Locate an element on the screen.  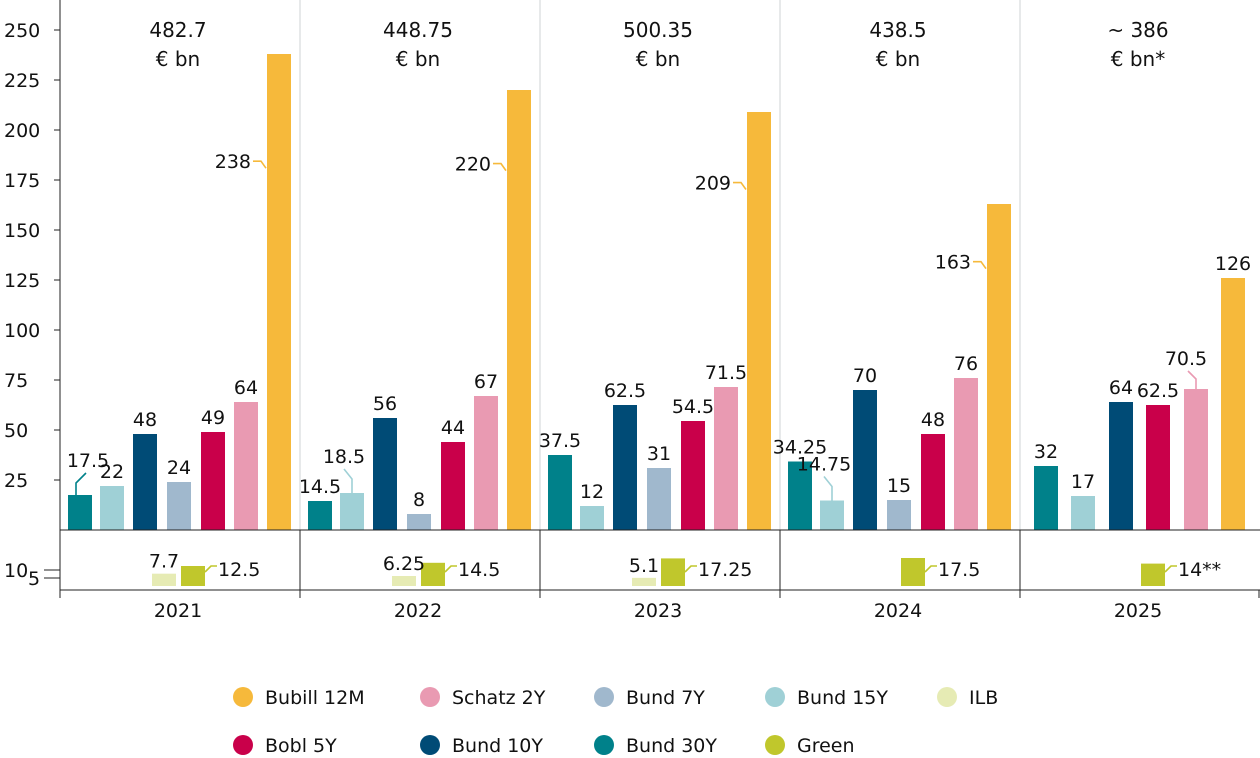
y-tick-label-lower: 5 is located at coordinates (34, 579).